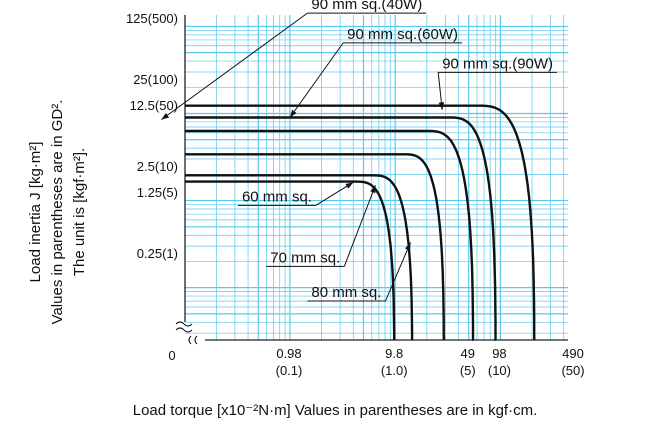 The image size is (648, 424). I want to click on x-tick-label-5: 490, so click(573, 353).